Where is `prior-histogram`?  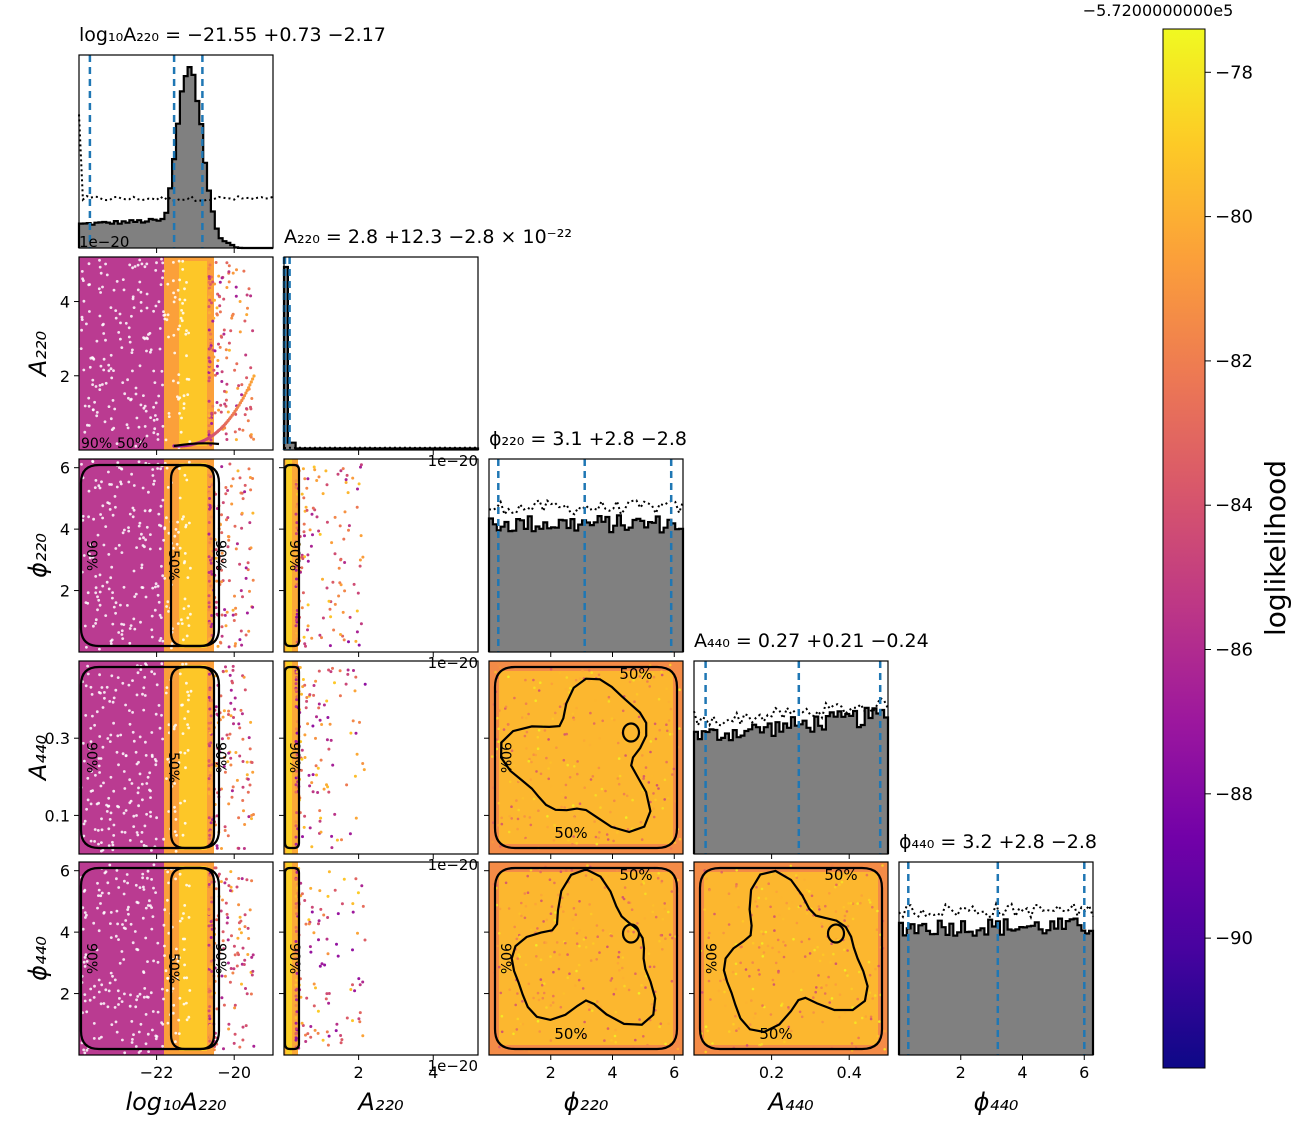
prior-histogram is located at coordinates (586, 507).